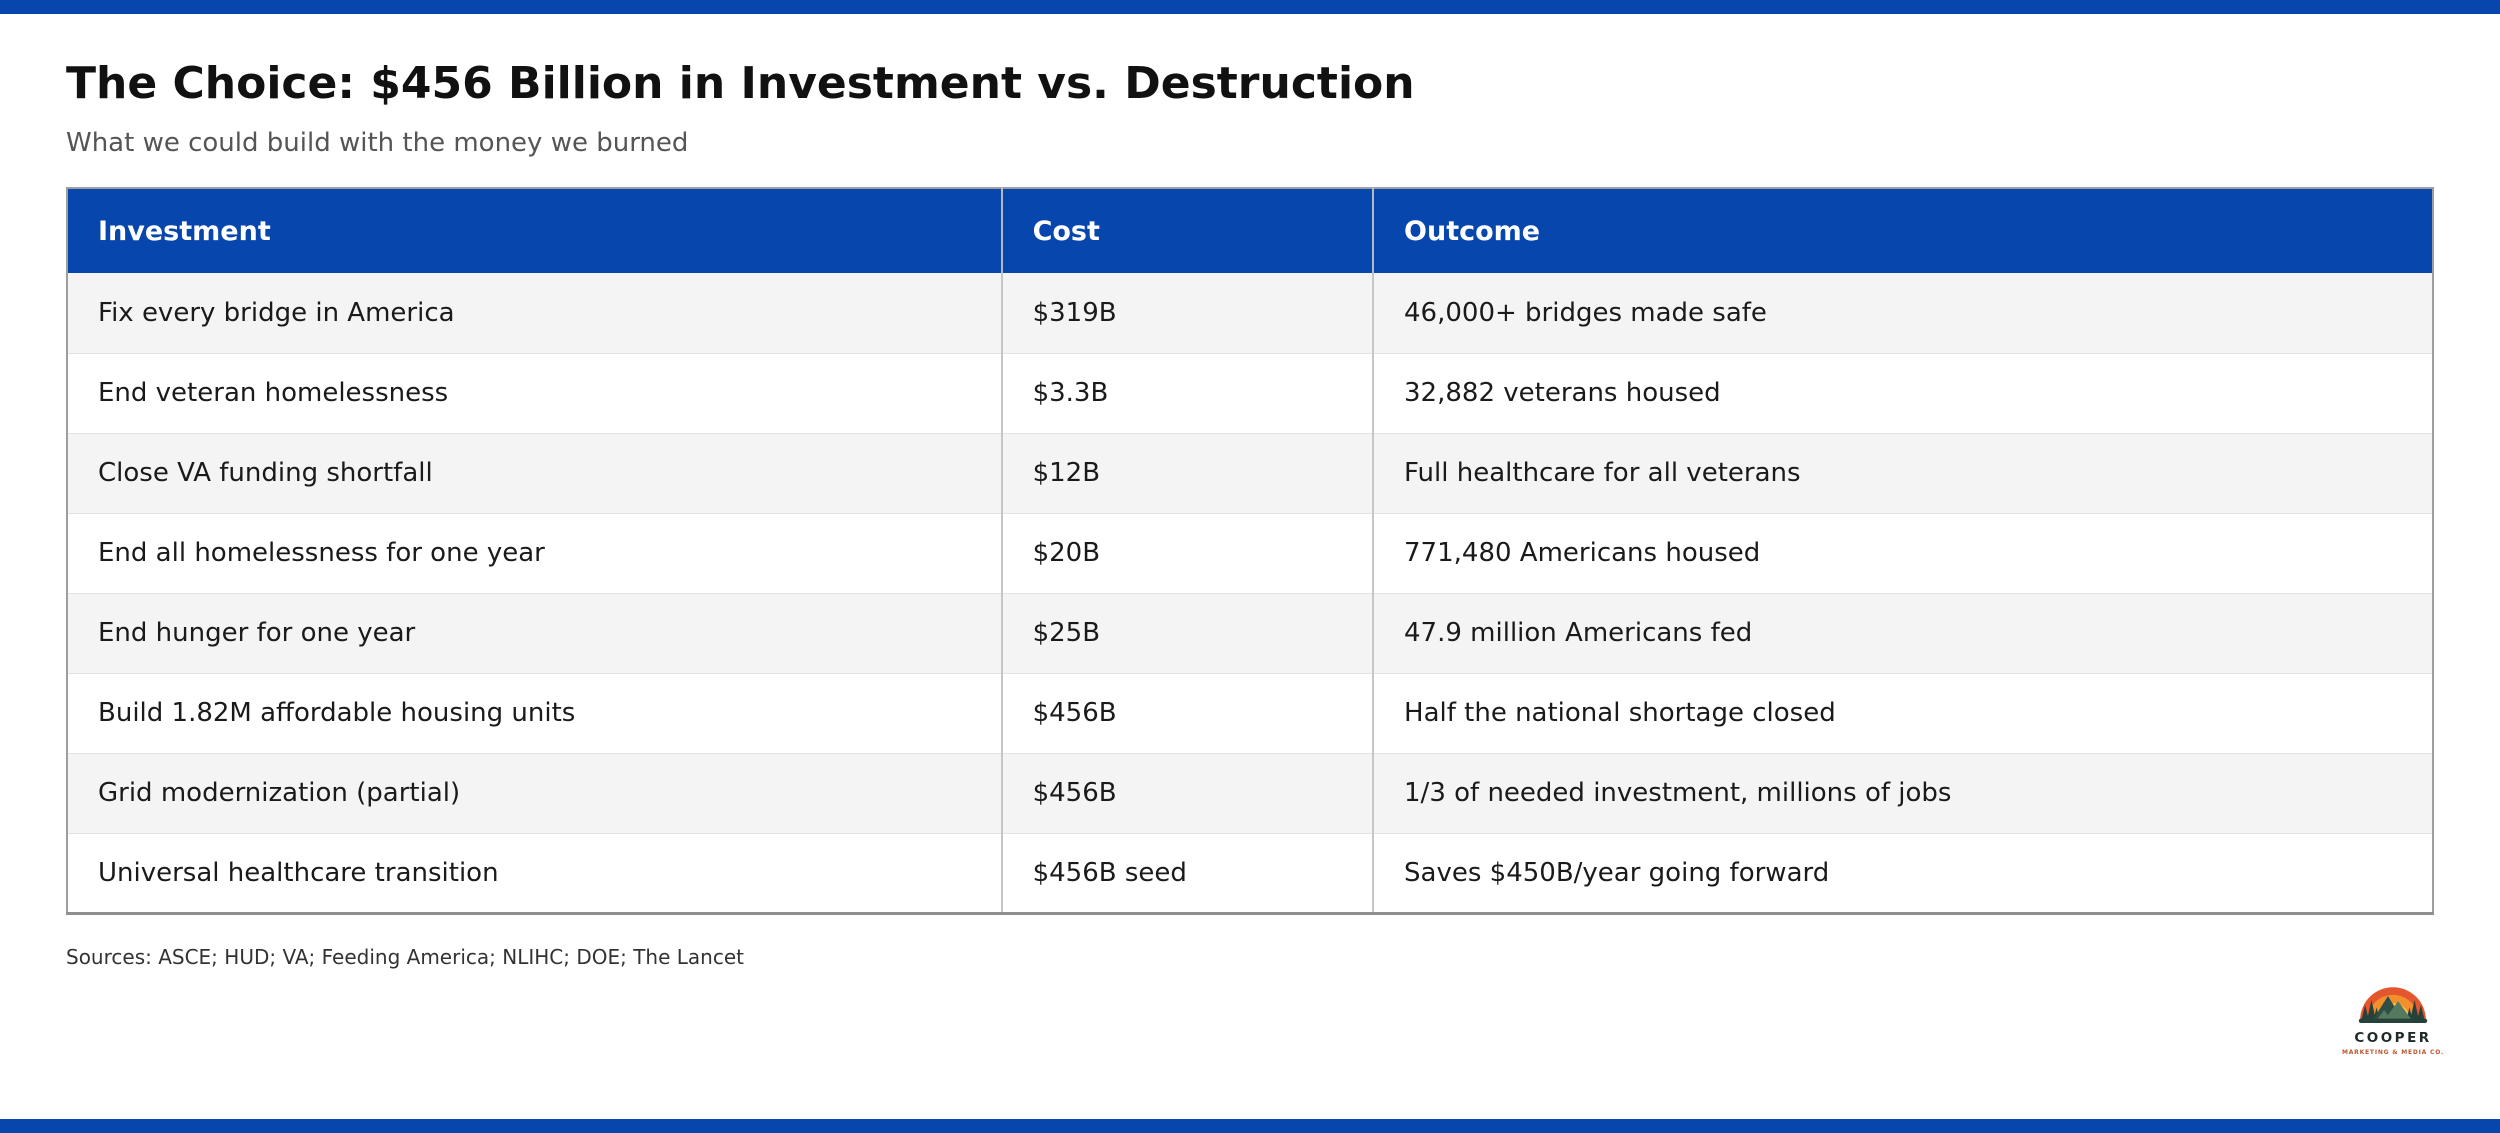  What do you see at coordinates (534, 633) in the screenshot?
I see `cell-investment: End hunger for one year` at bounding box center [534, 633].